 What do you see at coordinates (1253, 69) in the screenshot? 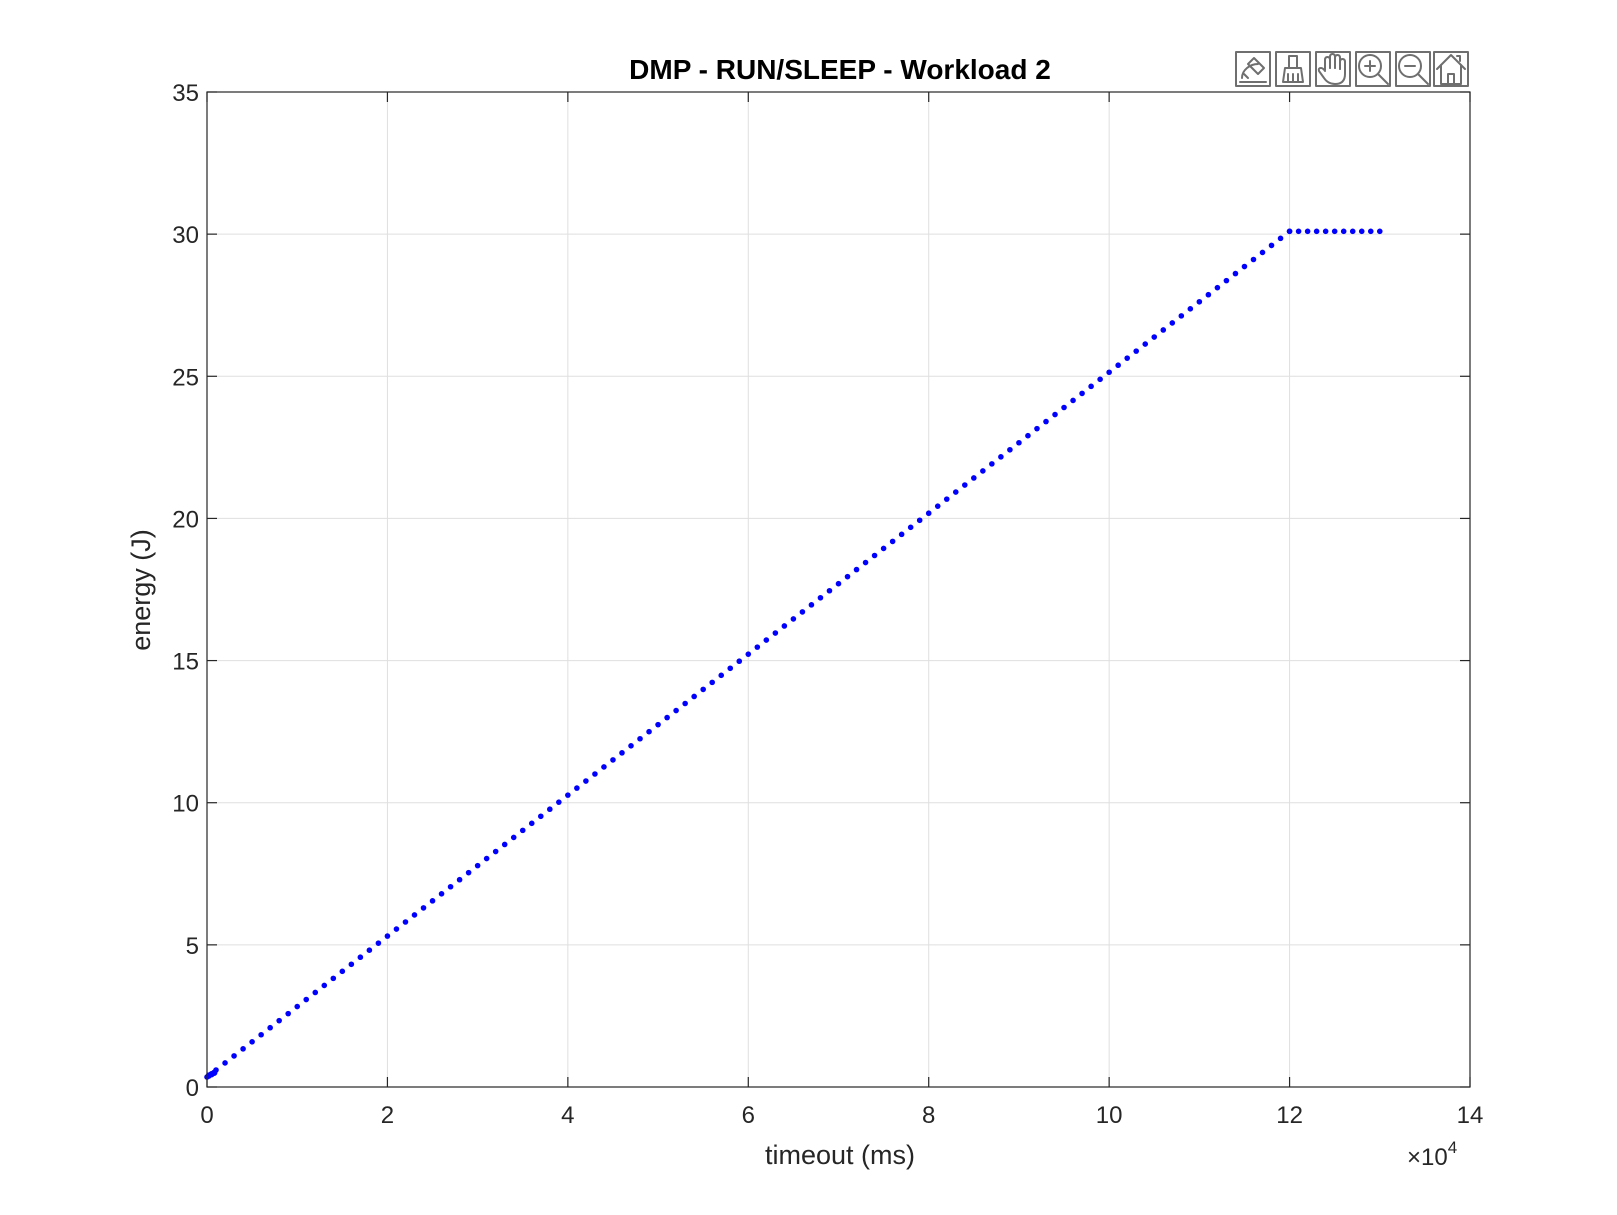
I see `brush-data-icon` at bounding box center [1253, 69].